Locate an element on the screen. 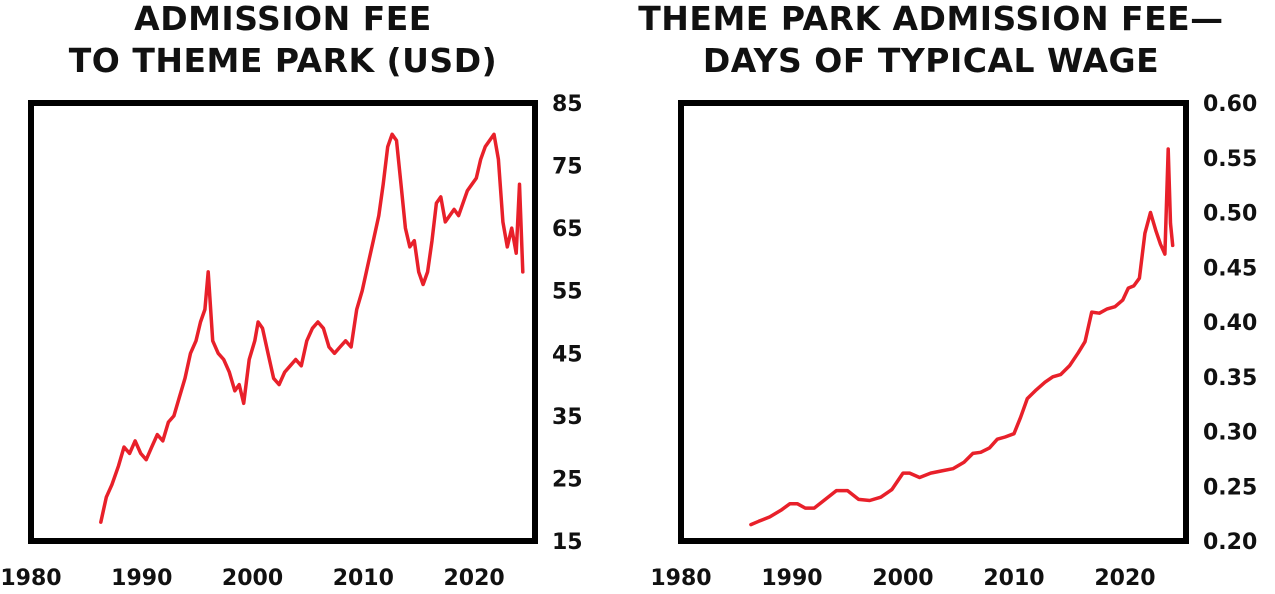 This screenshot has width=1275, height=594. y-tick-label: 55 is located at coordinates (567, 292).